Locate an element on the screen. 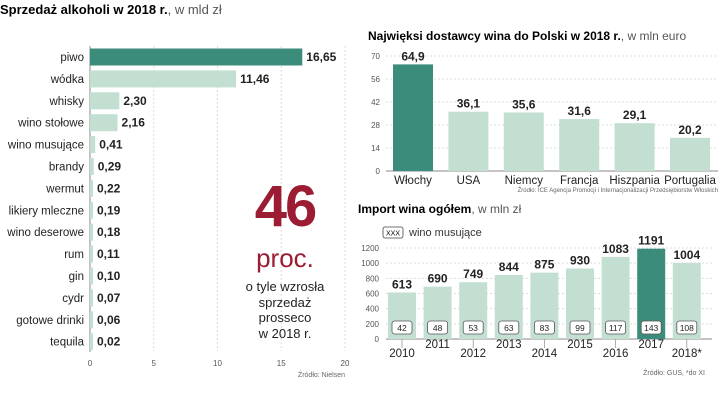 This screenshot has height=406, width=720. year-label: 2015 is located at coordinates (580, 345).